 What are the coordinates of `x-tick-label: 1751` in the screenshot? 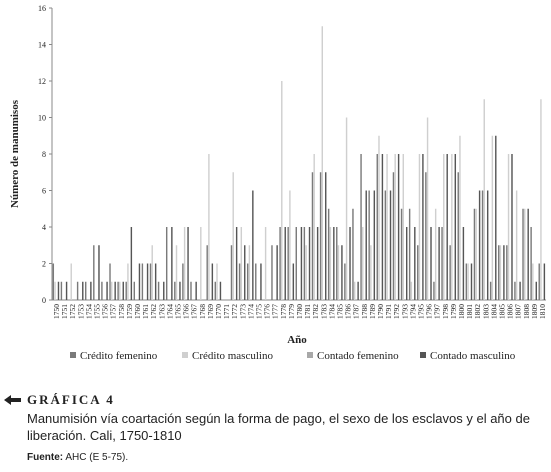 It's located at (64, 311).